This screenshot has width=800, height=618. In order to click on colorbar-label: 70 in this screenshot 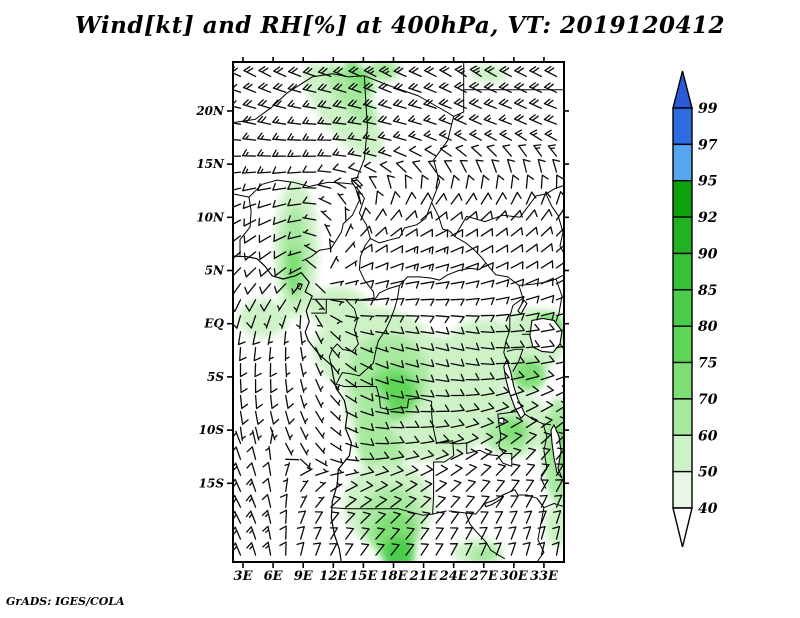, I will do `click(708, 400)`.